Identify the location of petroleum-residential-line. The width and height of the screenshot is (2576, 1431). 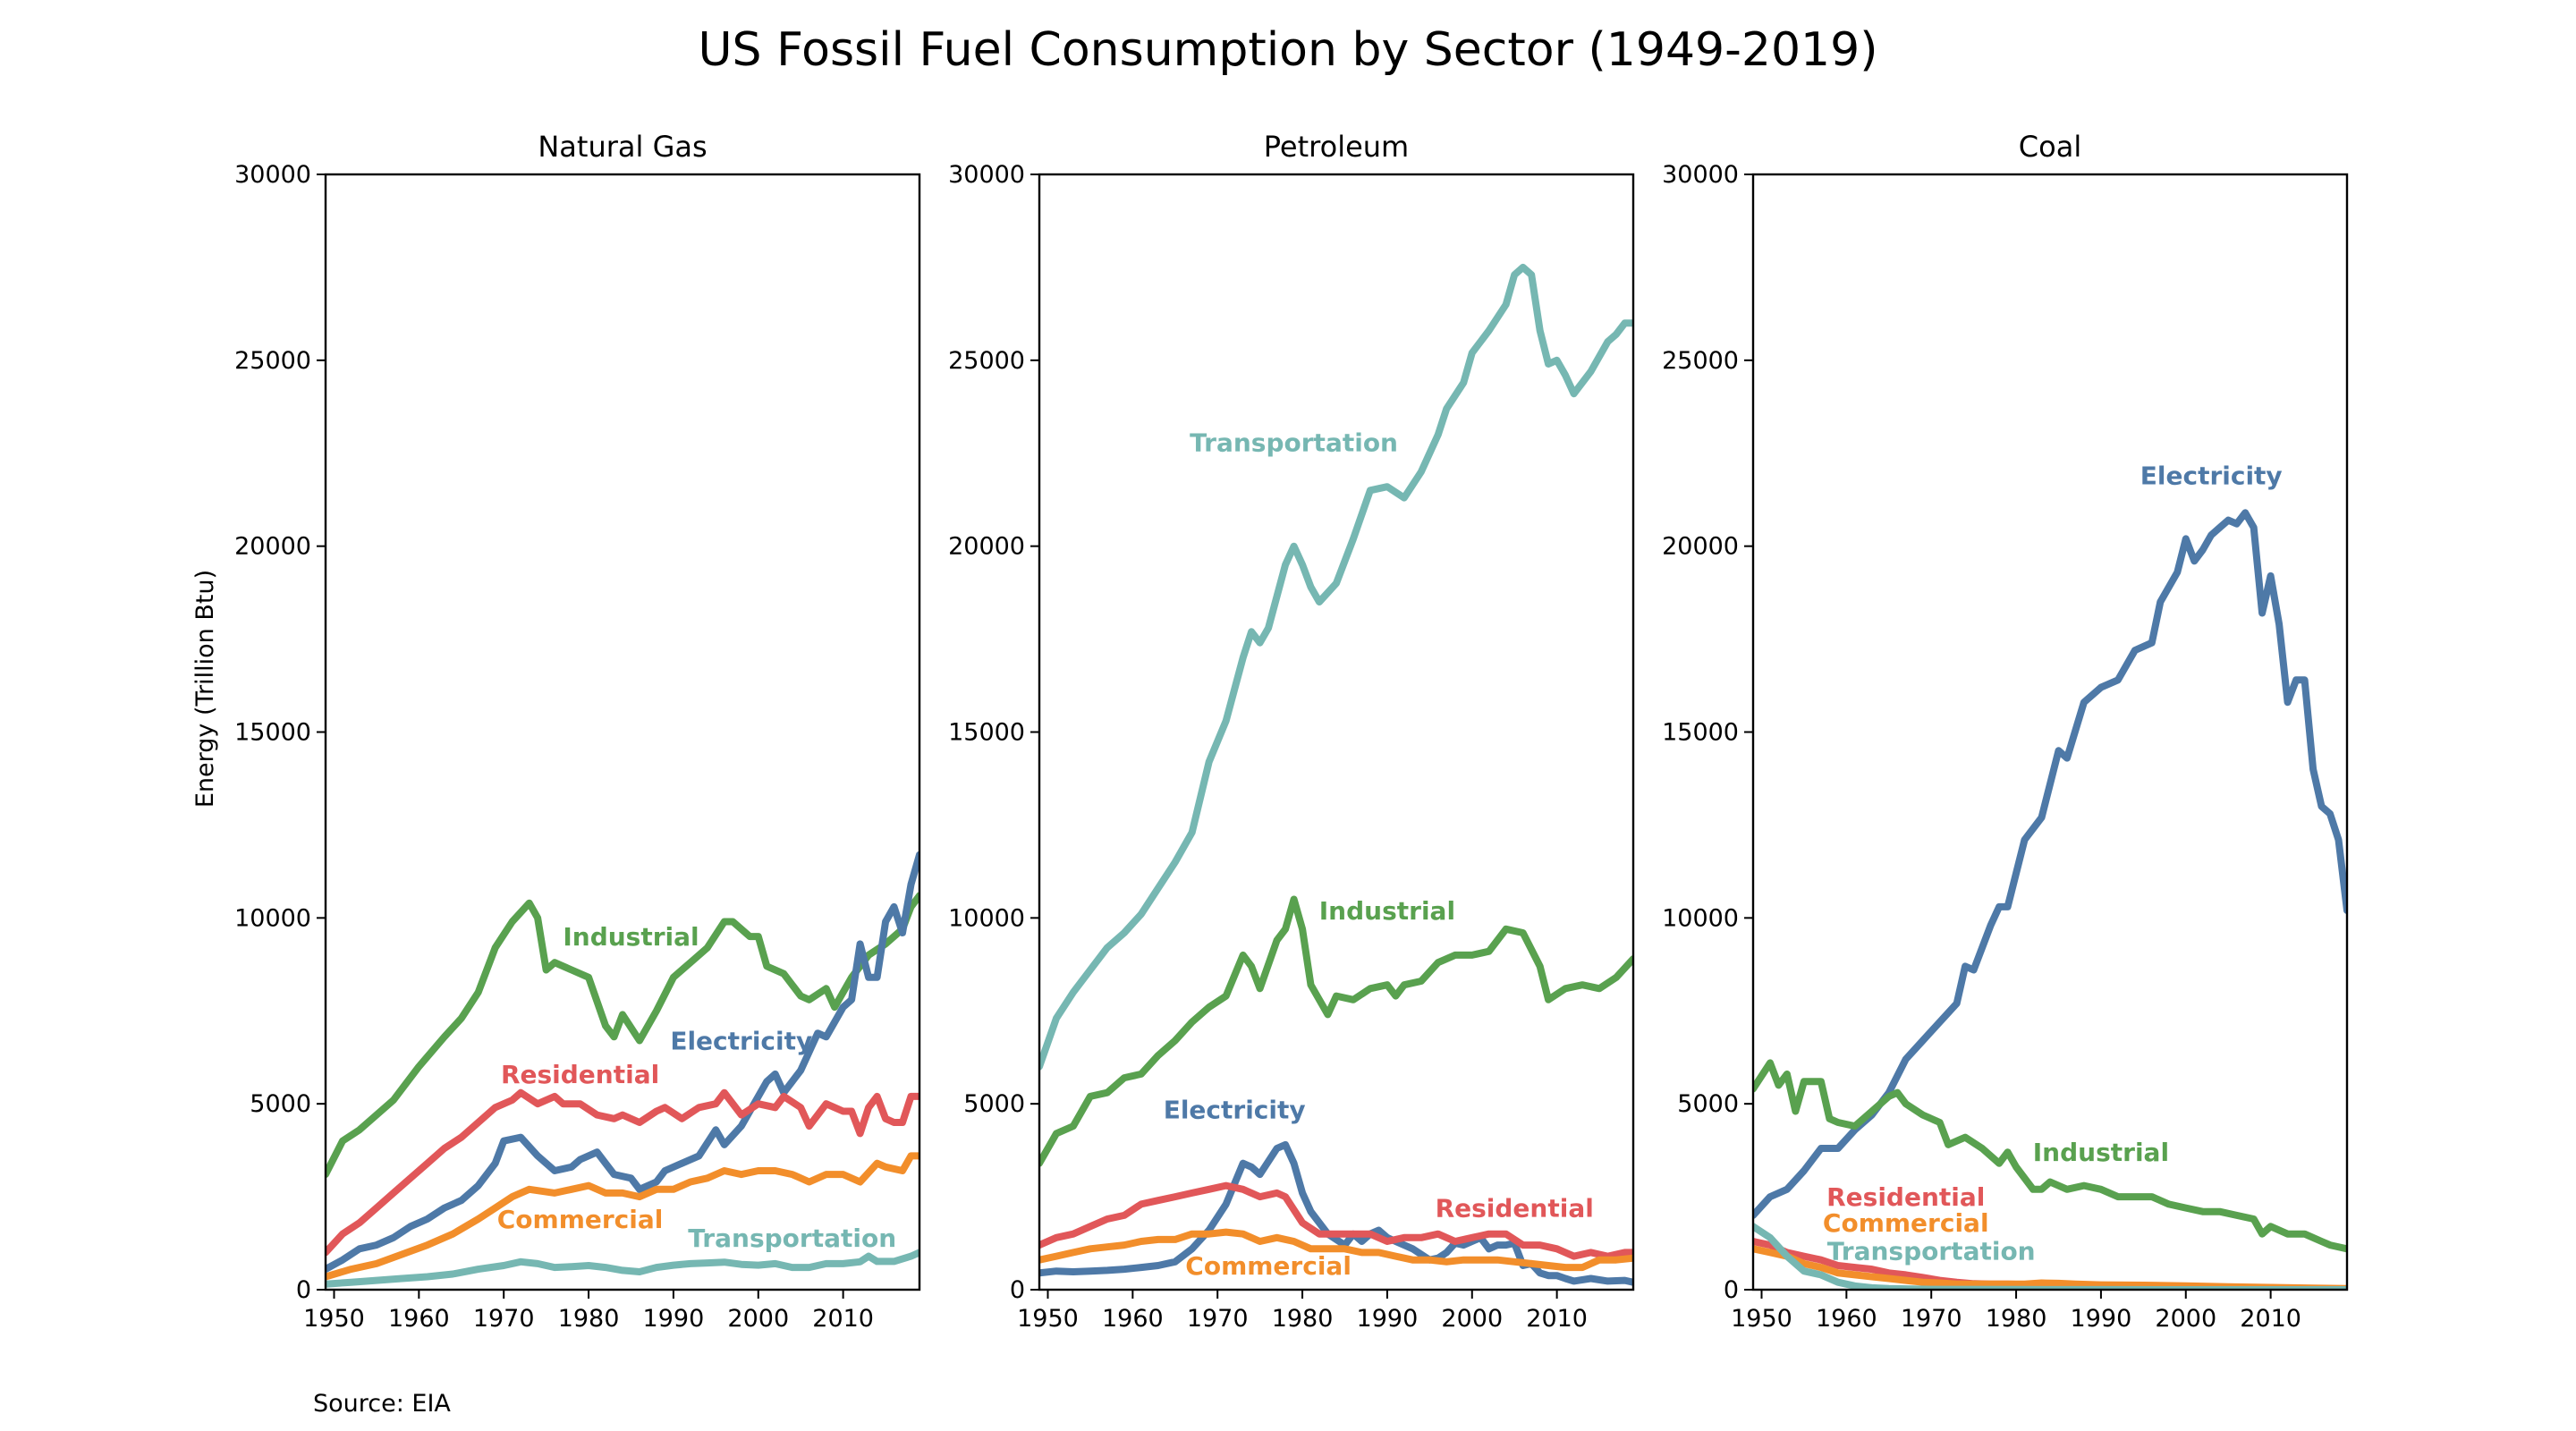
(1336, 1220).